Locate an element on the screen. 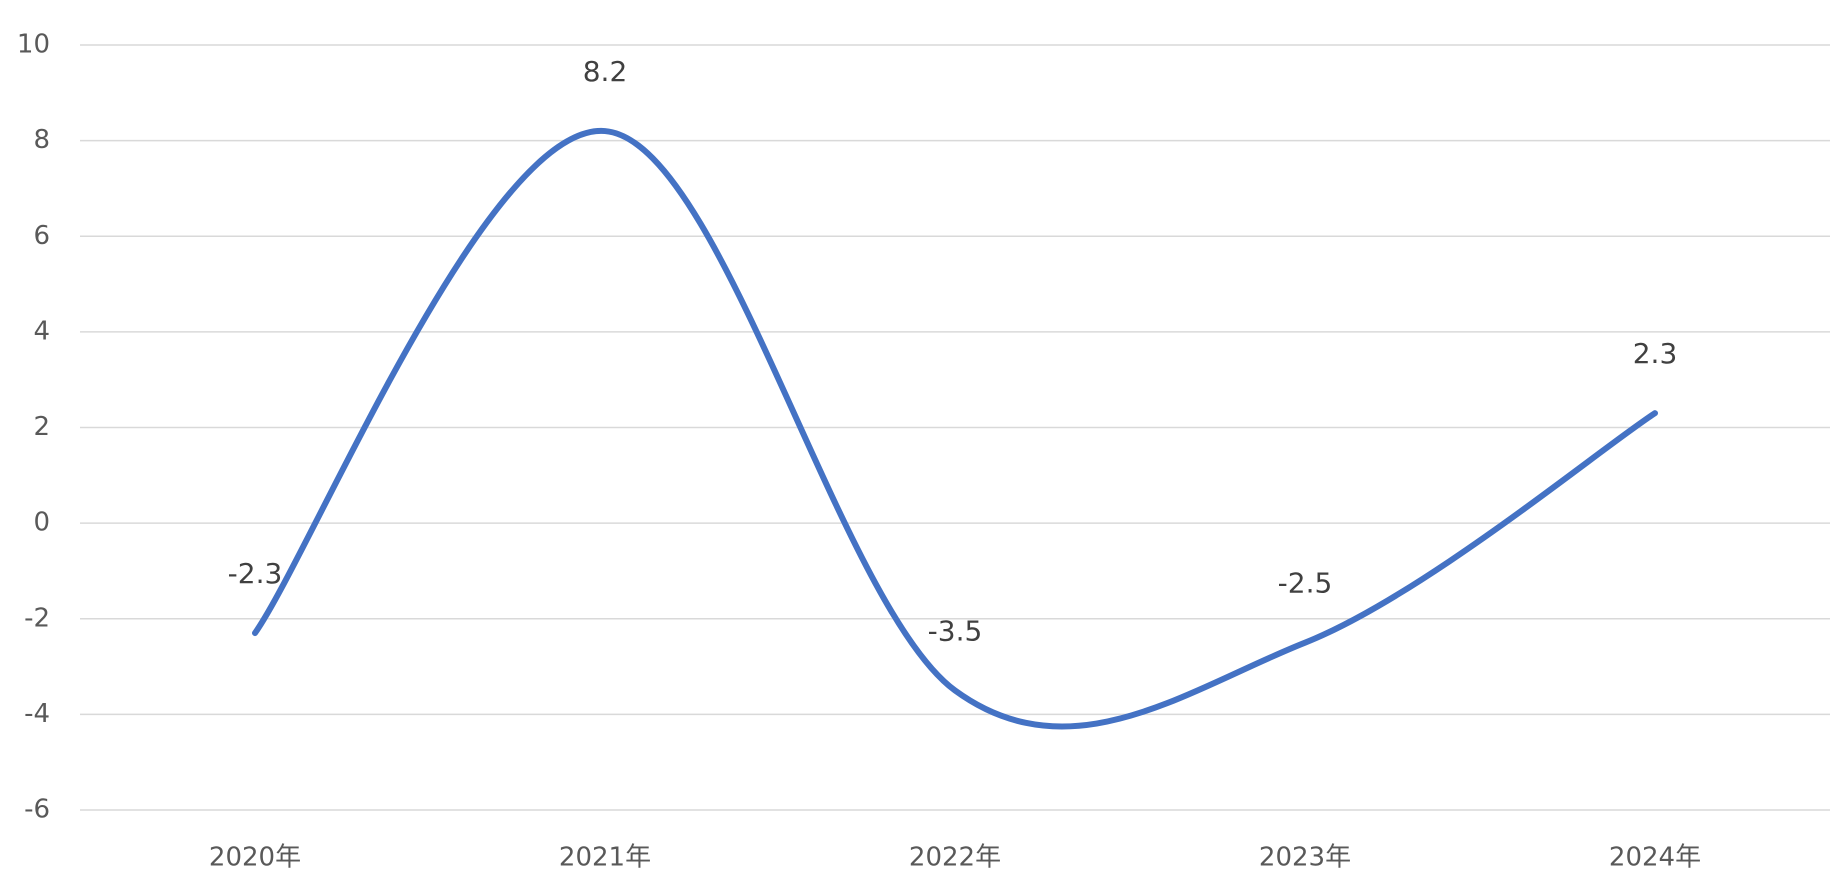 This screenshot has width=1840, height=888. y-tick-label: 0 is located at coordinates (41, 523).